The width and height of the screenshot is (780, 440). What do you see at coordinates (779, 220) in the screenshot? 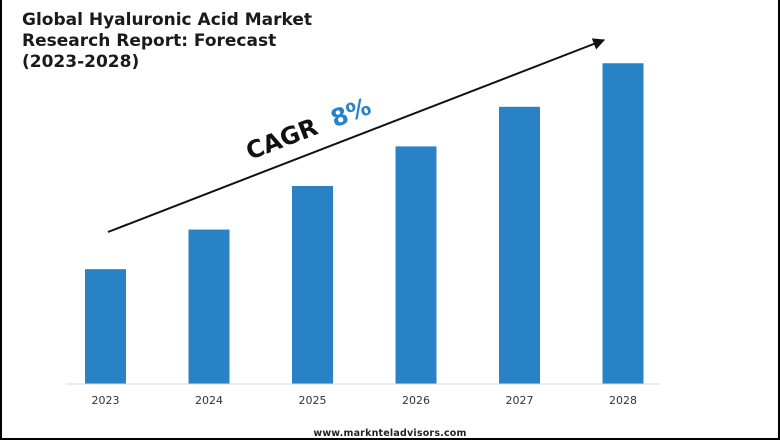
I see `frame-edge-right` at bounding box center [779, 220].